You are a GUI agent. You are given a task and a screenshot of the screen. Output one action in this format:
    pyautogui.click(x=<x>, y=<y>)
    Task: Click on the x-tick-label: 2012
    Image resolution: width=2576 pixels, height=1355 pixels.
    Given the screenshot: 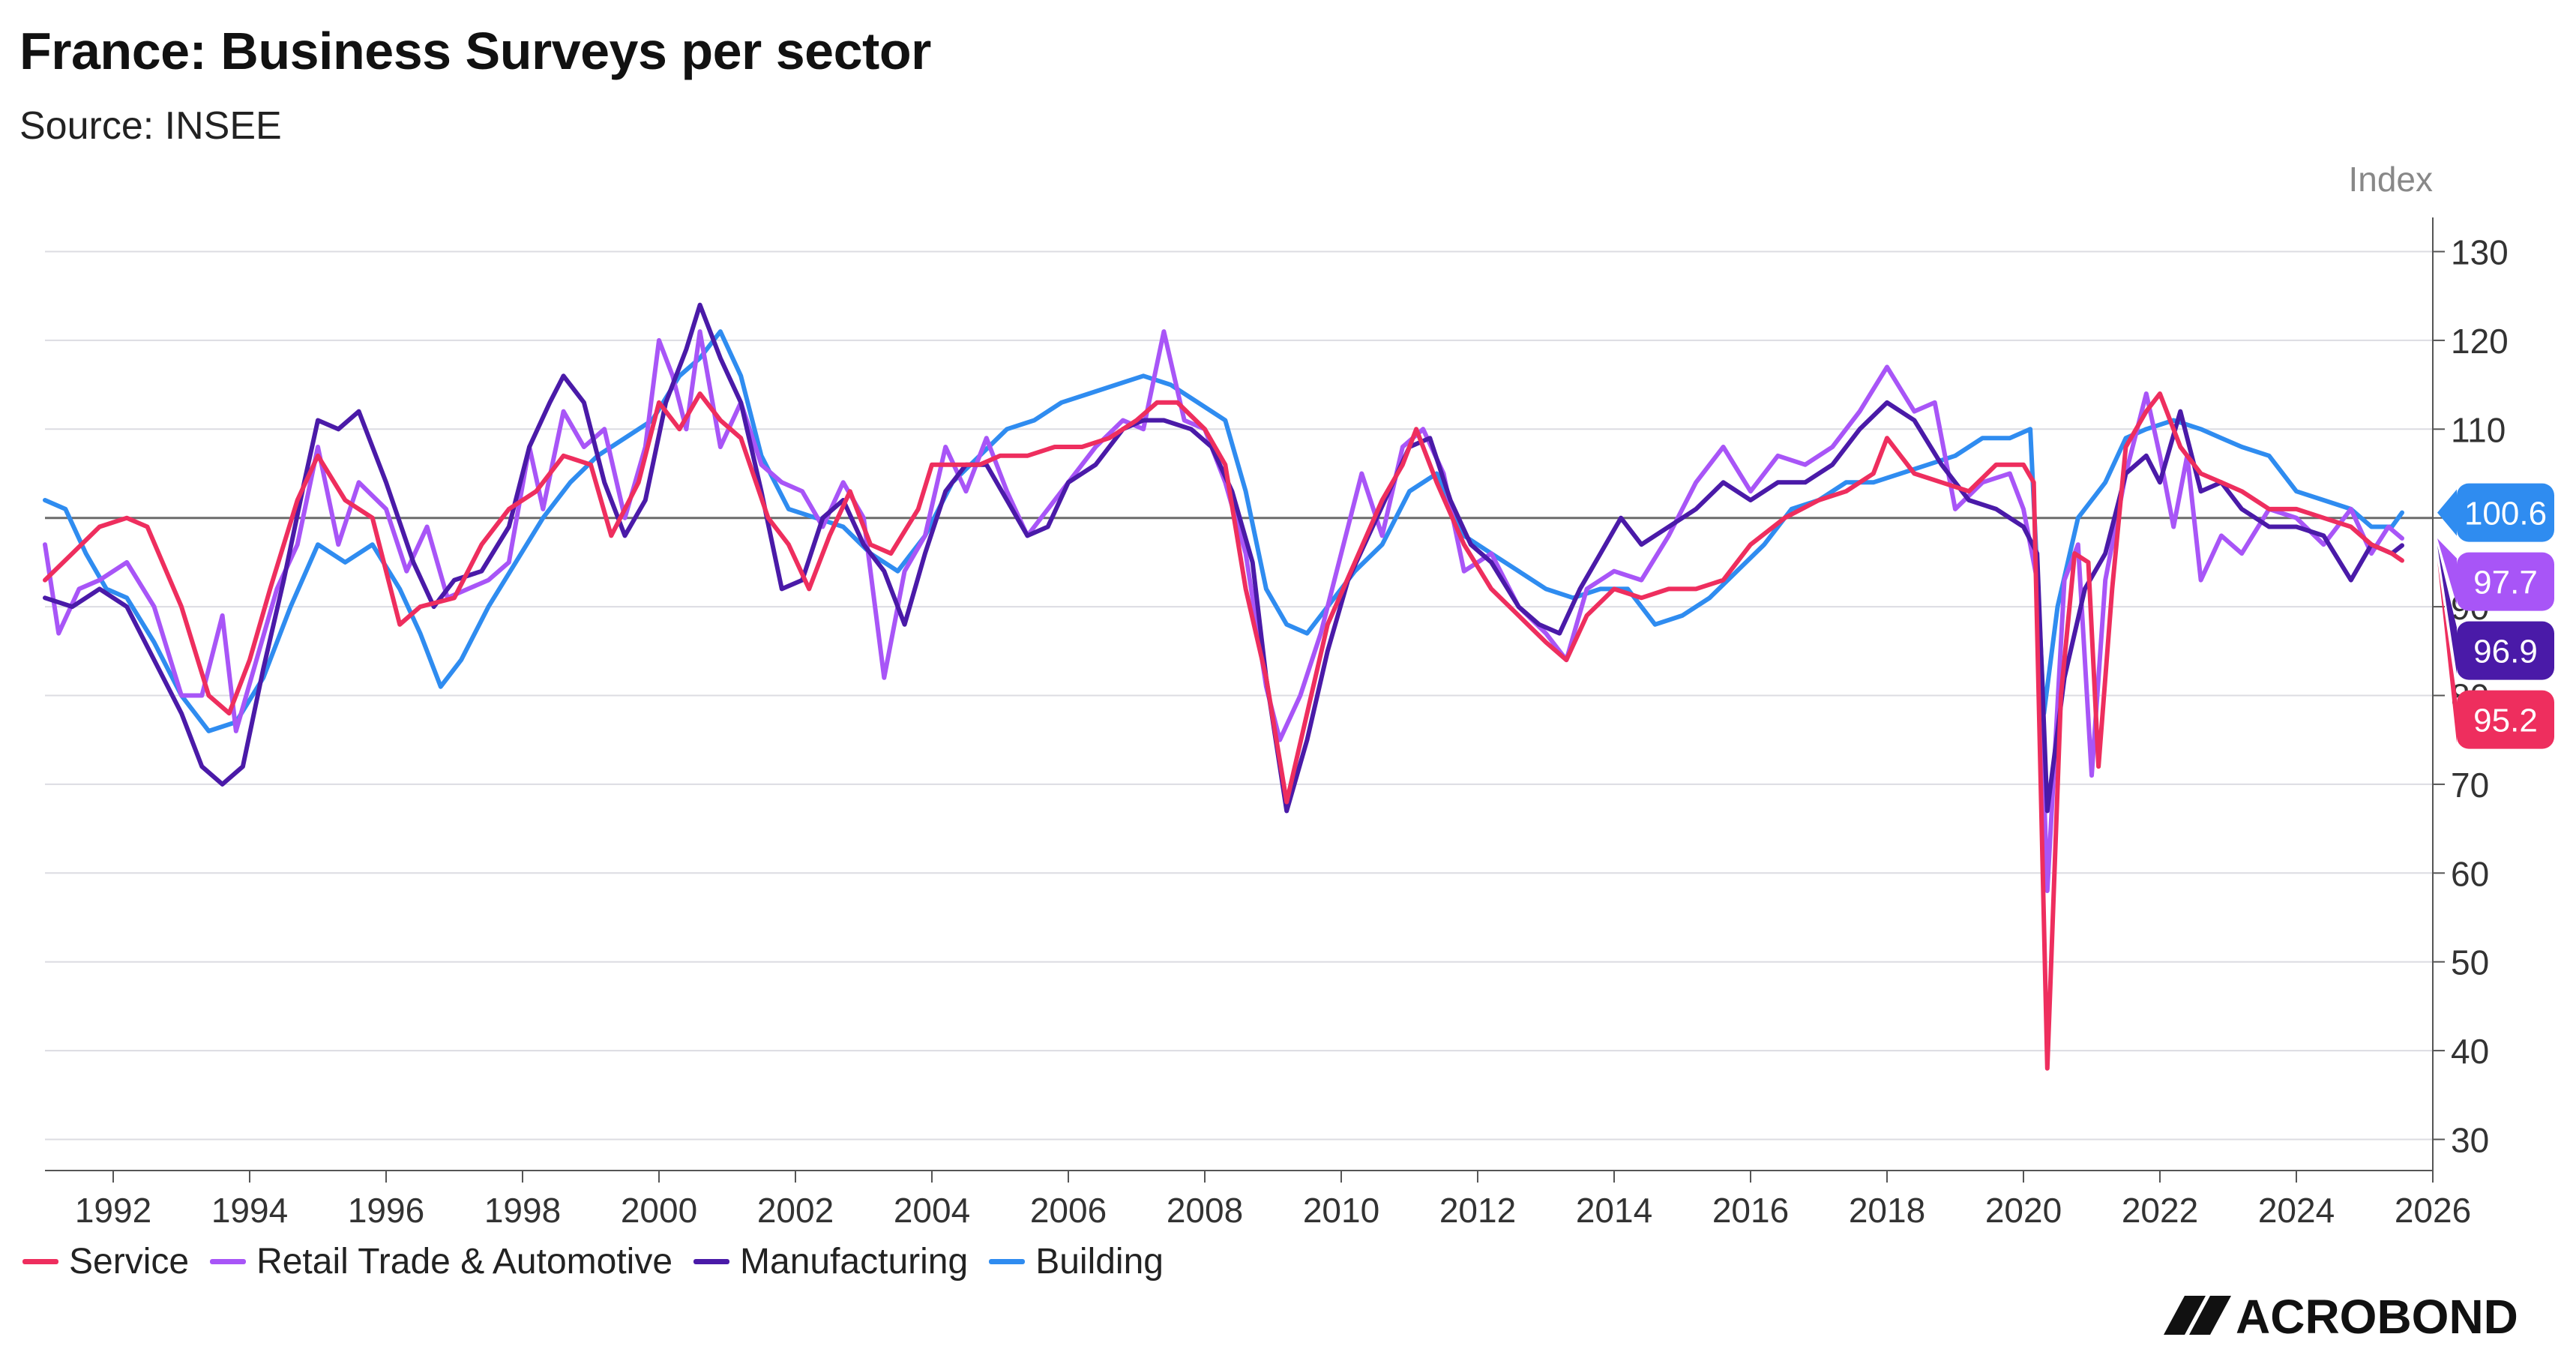 What is the action you would take?
    pyautogui.click(x=1477, y=1210)
    